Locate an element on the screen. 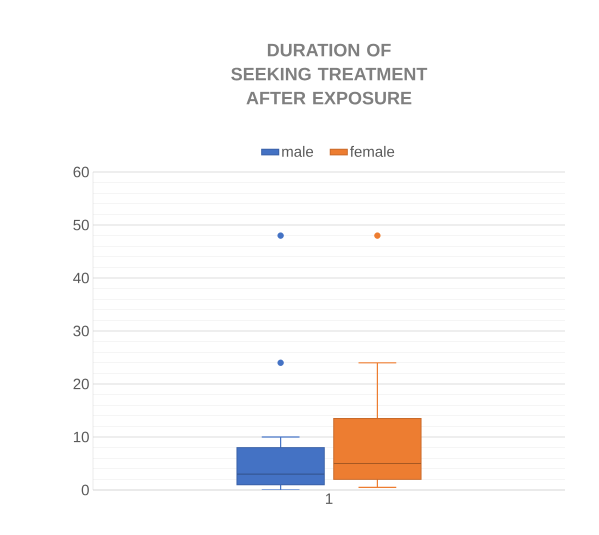 Image resolution: width=599 pixels, height=535 pixels. x-tick-label: 1 is located at coordinates (329, 499).